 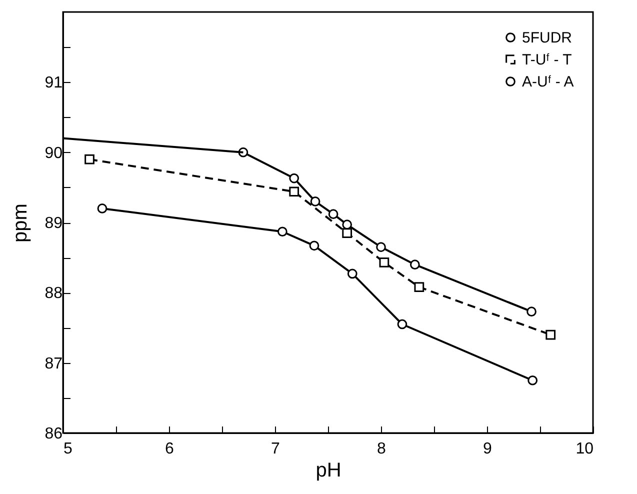 What do you see at coordinates (585, 449) in the screenshot?
I see `x-tick-label: 10` at bounding box center [585, 449].